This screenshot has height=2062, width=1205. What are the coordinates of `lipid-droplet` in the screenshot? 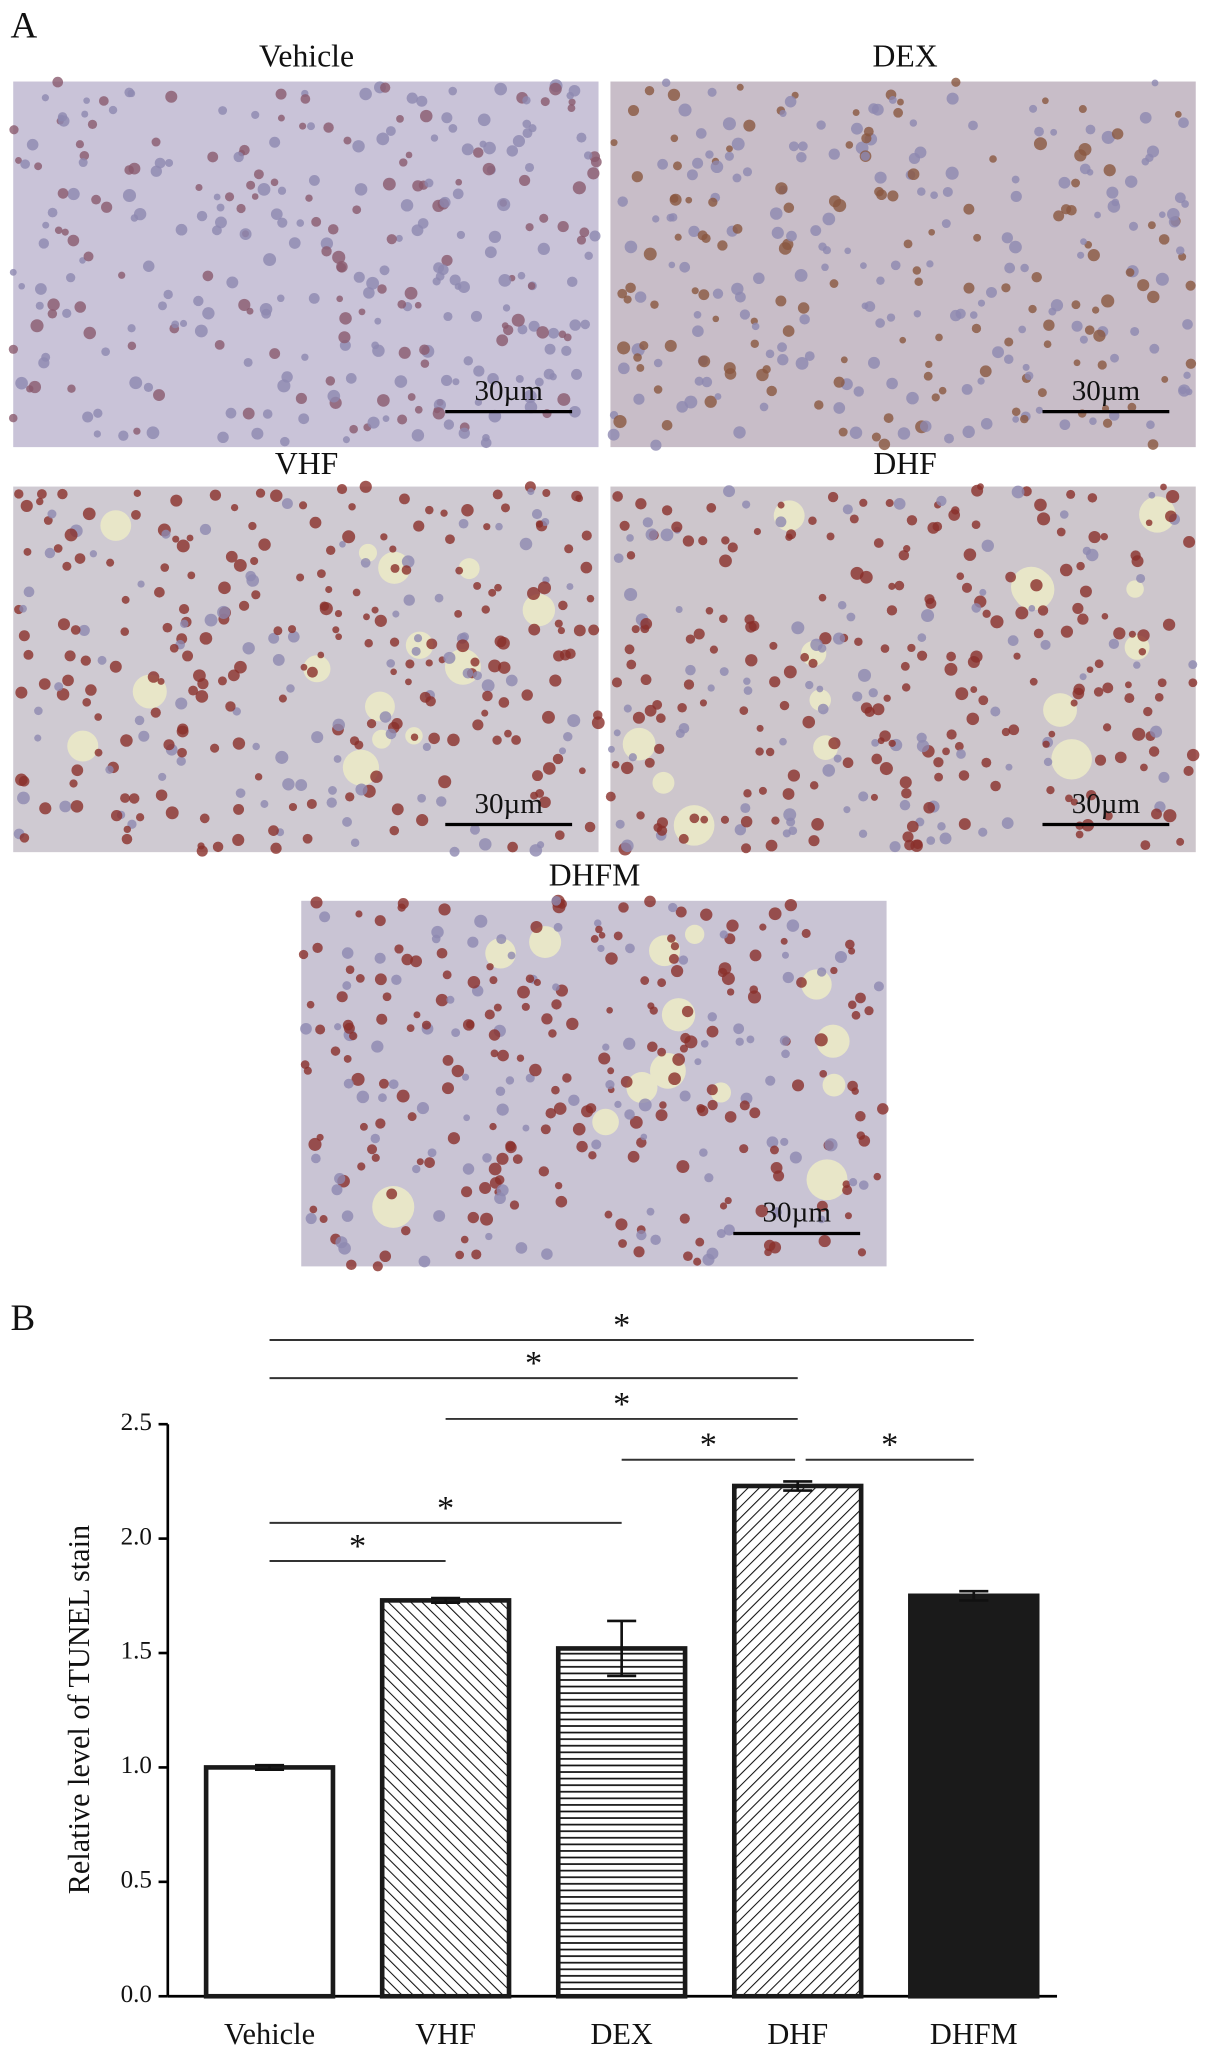 It's located at (833, 1041).